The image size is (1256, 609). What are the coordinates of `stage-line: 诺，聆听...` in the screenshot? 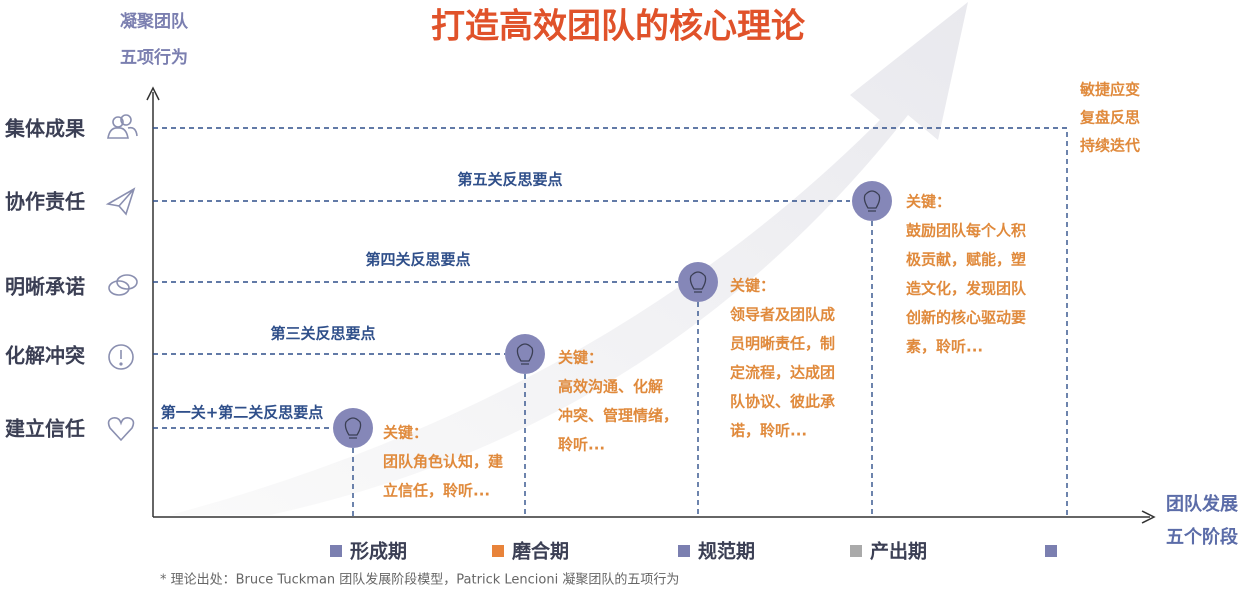 It's located at (768, 431).